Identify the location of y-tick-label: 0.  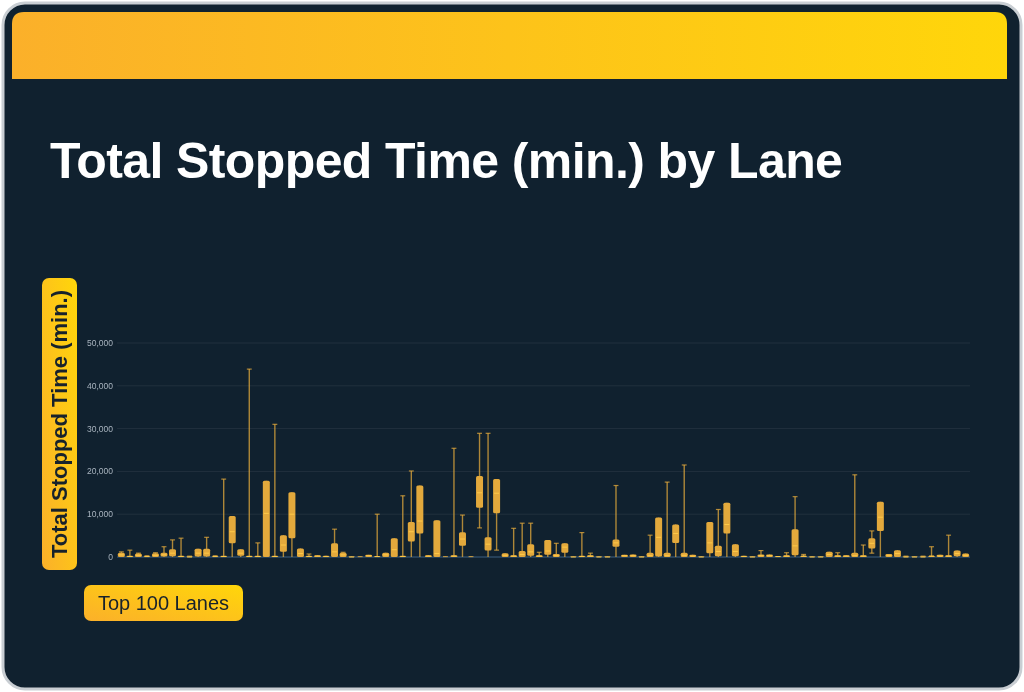
(111, 556).